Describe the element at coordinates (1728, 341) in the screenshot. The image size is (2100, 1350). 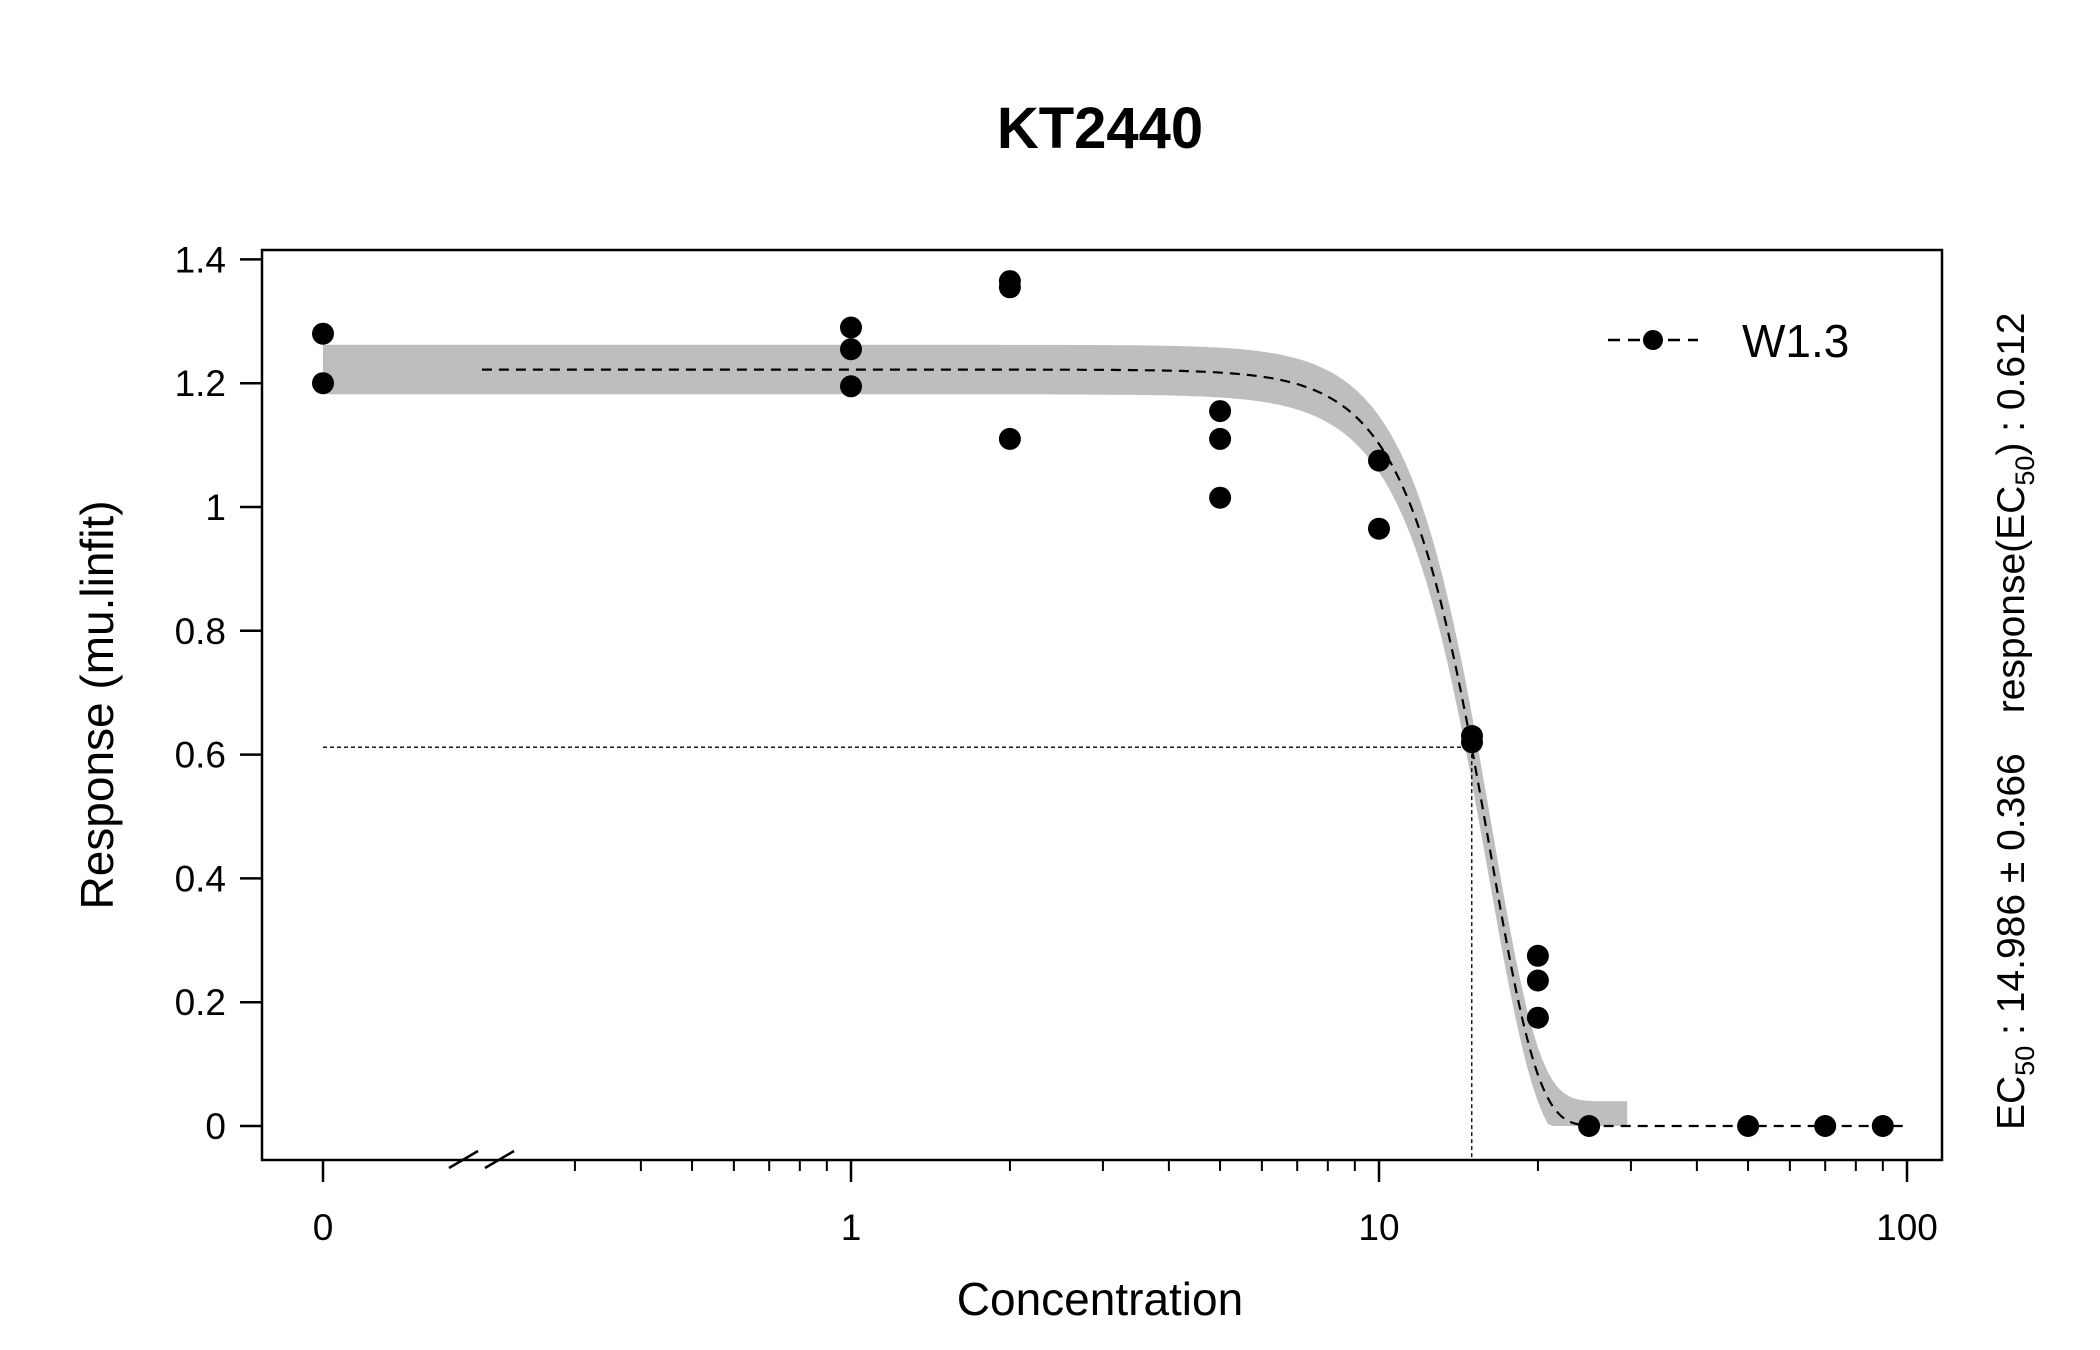
I see `legend: W1.3` at that location.